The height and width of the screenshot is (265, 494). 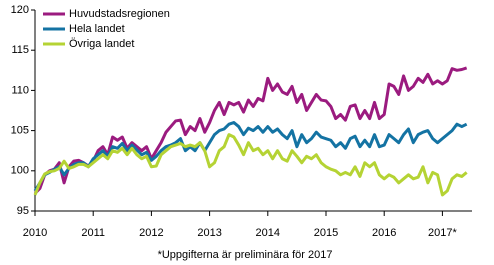 I want to click on x-tick-label: 2014, so click(x=268, y=233).